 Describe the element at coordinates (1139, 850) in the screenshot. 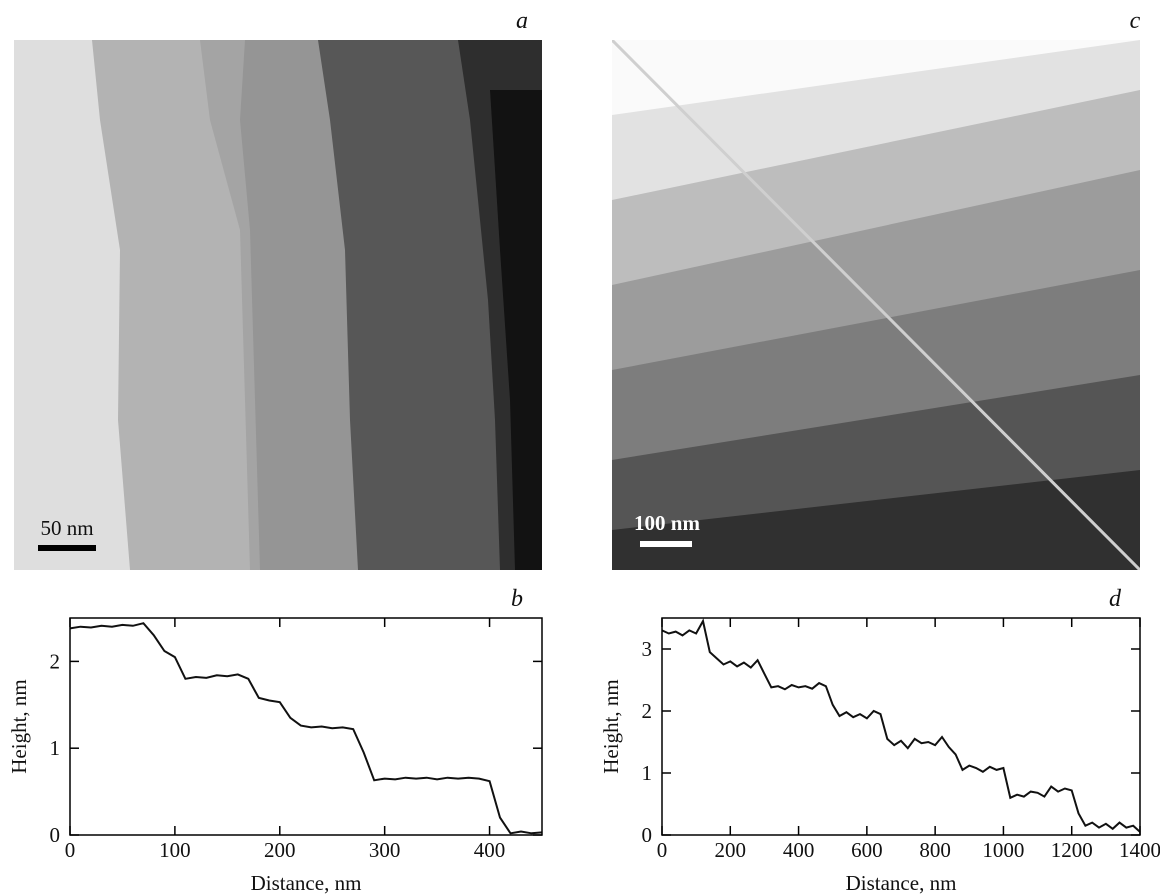

I see `x-tick-label: 1400` at that location.